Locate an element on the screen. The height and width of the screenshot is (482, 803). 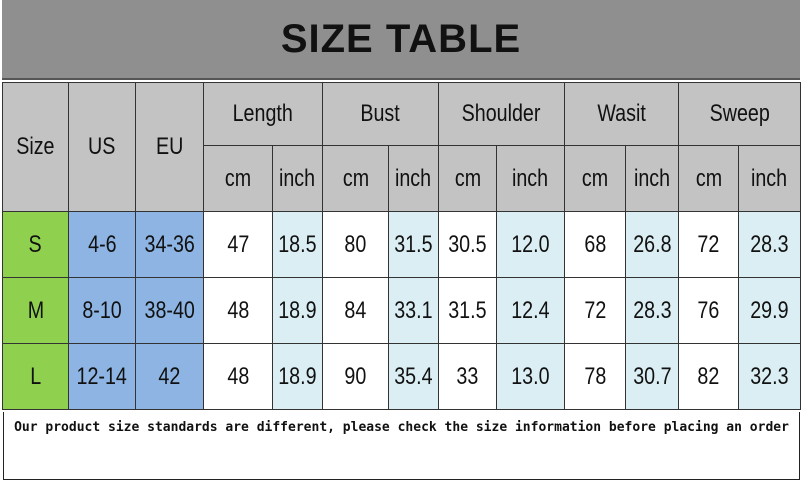
header-shoulder: Shoulder is located at coordinates (501, 114).